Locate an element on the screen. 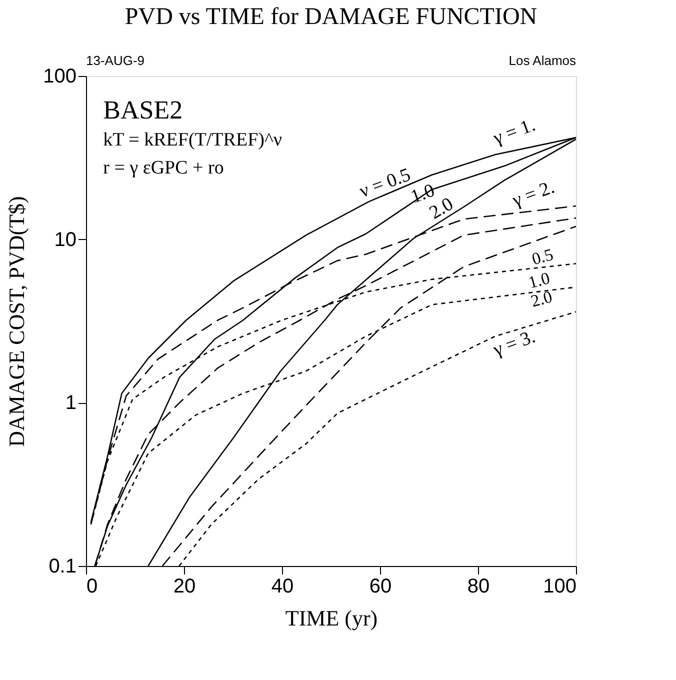 Image resolution: width=676 pixels, height=680 pixels. x-tick-label: 80 is located at coordinates (478, 587).